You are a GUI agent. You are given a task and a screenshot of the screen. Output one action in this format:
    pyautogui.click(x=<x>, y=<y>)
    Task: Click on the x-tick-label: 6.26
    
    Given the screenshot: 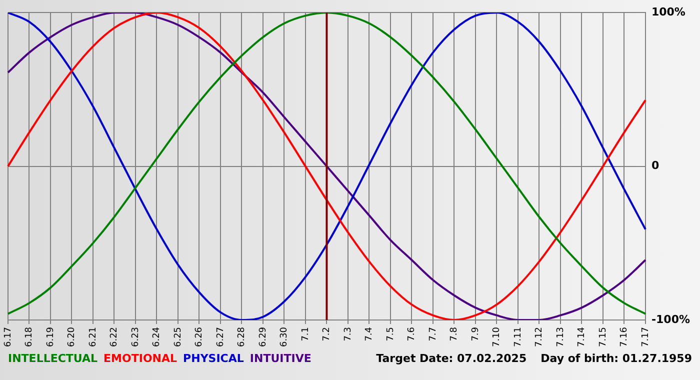 What is the action you would take?
    pyautogui.click(x=199, y=337)
    